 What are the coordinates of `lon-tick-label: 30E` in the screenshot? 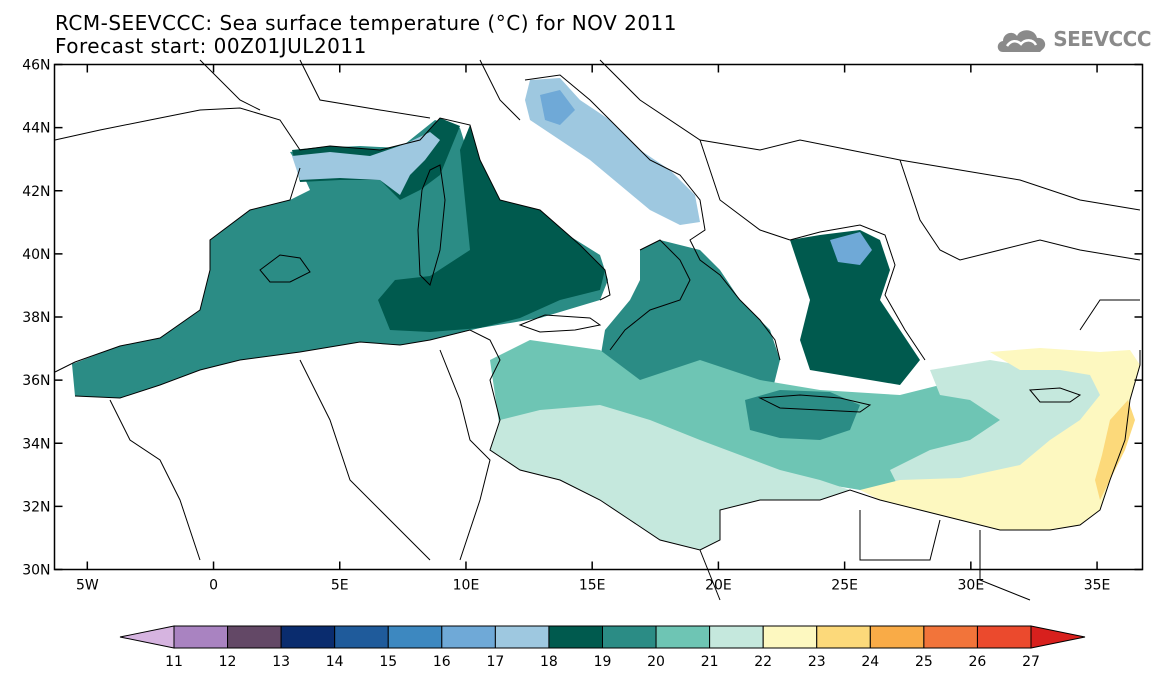 It's located at (971, 586).